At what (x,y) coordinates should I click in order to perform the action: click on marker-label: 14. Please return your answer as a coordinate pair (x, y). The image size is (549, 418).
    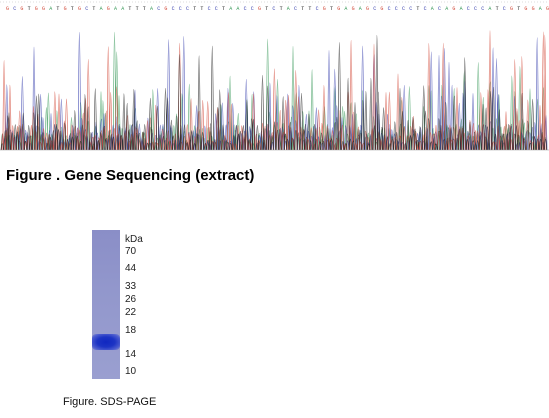
    Looking at the image, I should click on (131, 354).